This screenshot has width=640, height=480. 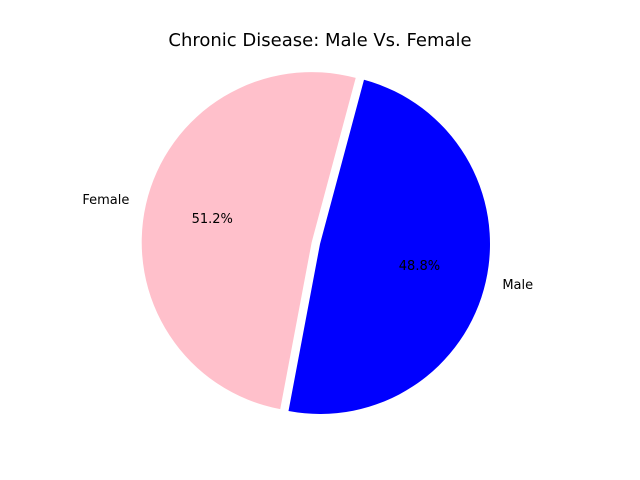 I want to click on pie-category-label-male: Male, so click(x=517, y=285).